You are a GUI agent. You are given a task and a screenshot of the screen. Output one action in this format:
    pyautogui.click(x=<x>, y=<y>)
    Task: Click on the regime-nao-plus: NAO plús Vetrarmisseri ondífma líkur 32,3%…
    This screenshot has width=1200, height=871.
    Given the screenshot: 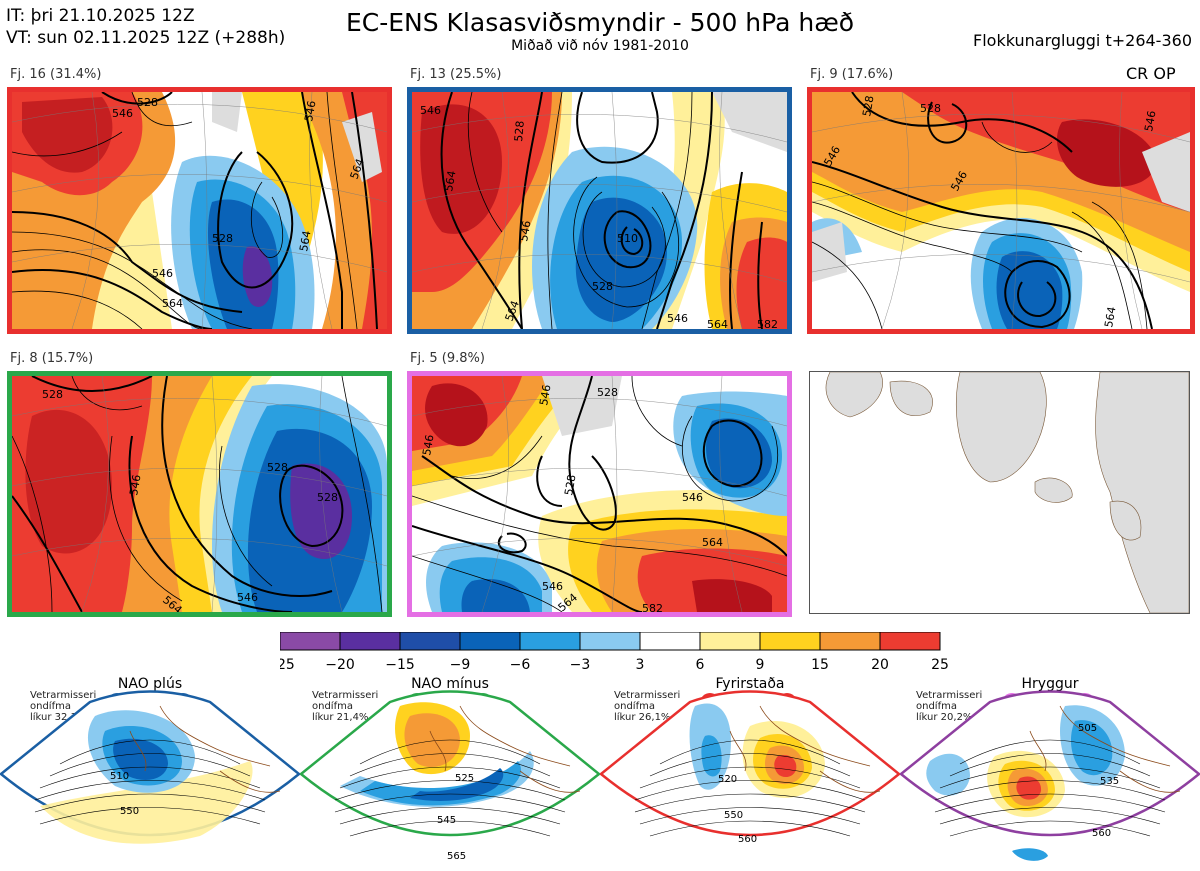 What is the action you would take?
    pyautogui.click(x=150, y=773)
    